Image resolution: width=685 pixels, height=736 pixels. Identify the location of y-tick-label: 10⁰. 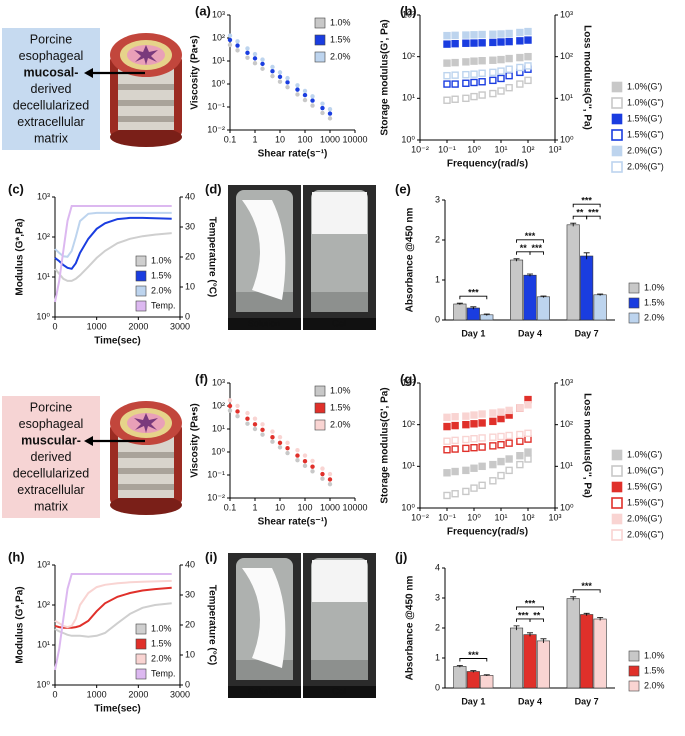
(218, 83).